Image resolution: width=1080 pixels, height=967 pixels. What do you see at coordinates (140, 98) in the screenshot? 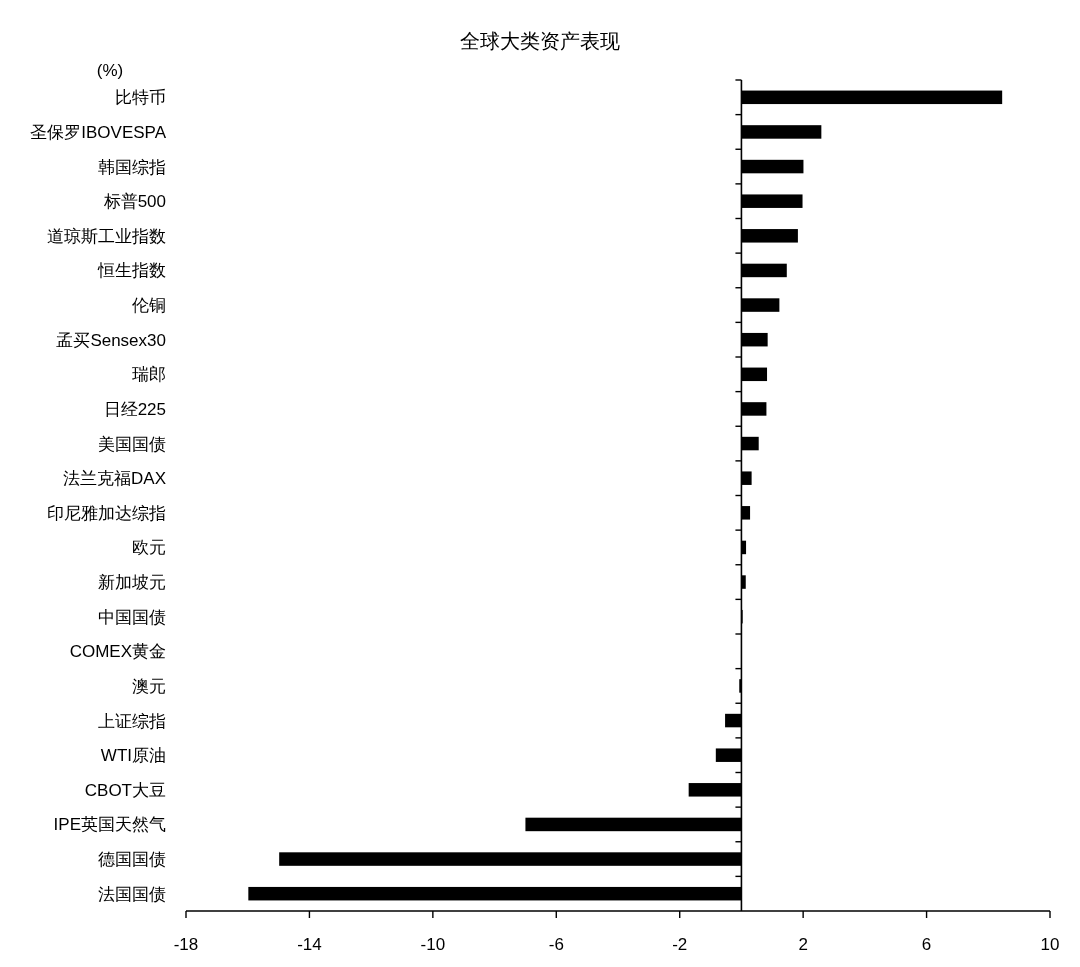
I see `ytick-label: 比特币` at bounding box center [140, 98].